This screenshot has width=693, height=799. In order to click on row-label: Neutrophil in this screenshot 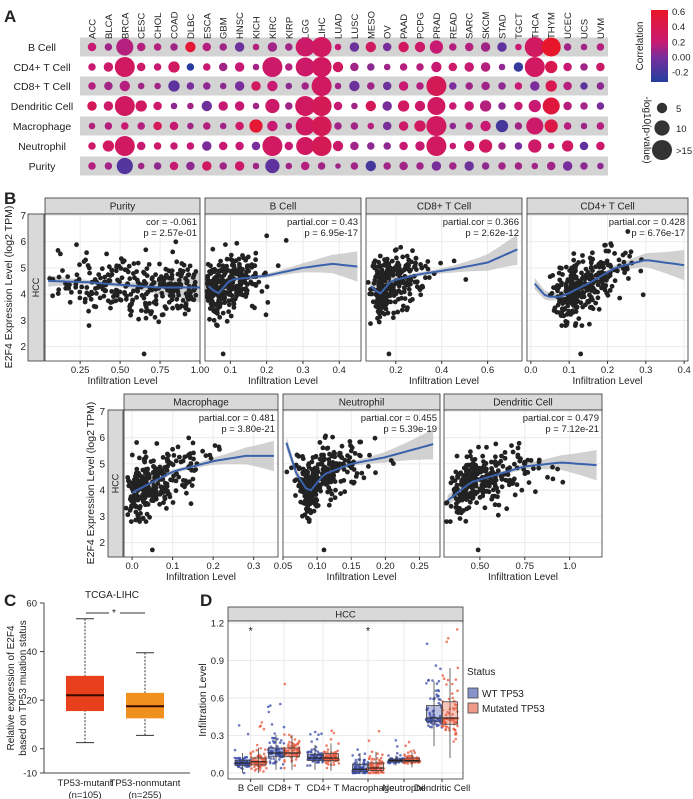, I will do `click(42, 147)`.